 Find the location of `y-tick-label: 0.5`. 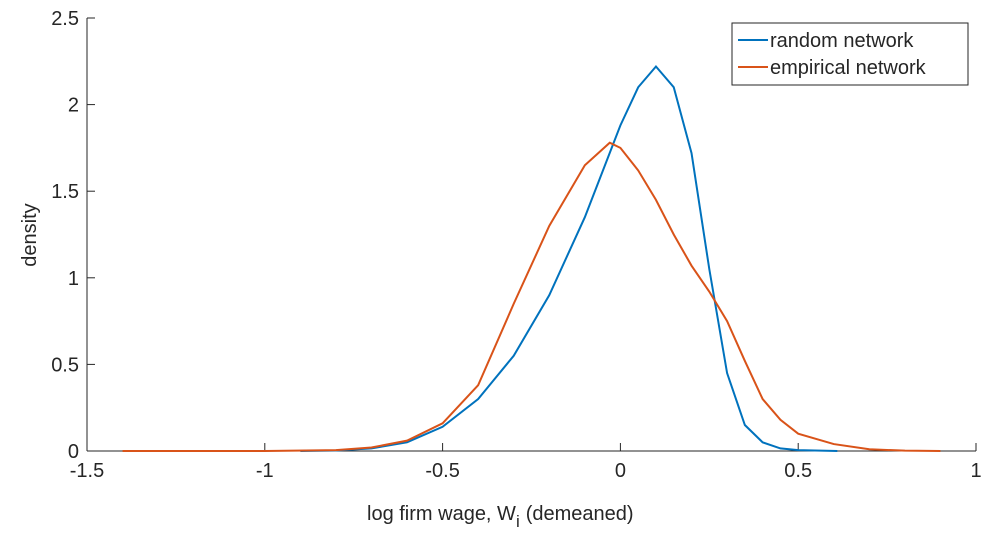

y-tick-label: 0.5 is located at coordinates (65, 365).